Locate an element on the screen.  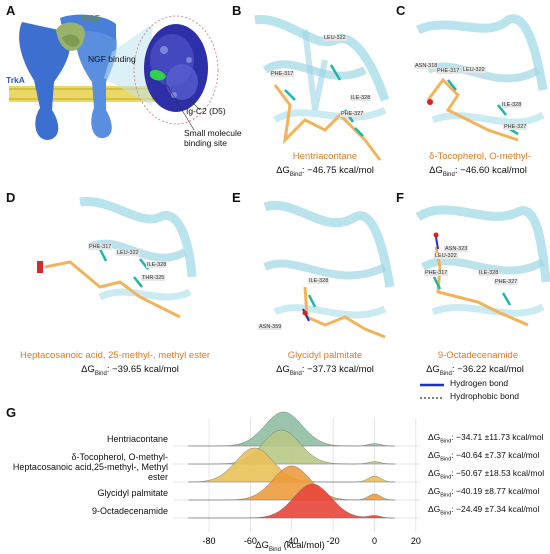
series-value: ΔGBind: −24.49 ±7.34 kcal/mol is located at coordinates (484, 510).